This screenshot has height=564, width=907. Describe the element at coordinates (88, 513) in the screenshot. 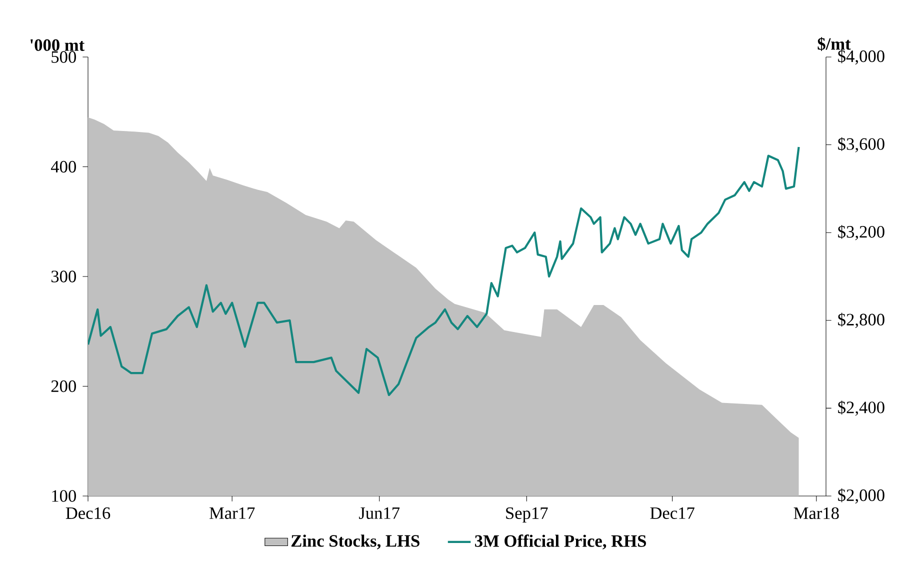

I see `x-tick-label: Dec16` at that location.